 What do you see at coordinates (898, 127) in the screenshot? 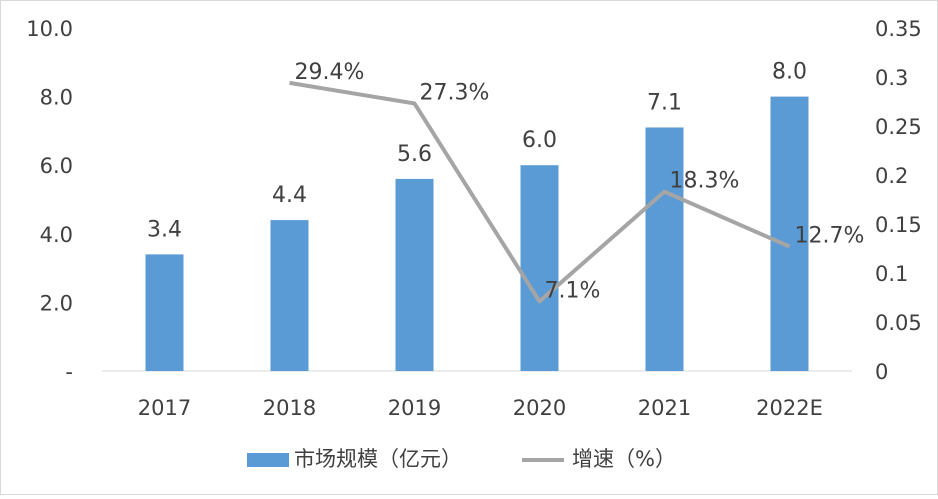
I see `right-tick-label: 0.25` at bounding box center [898, 127].